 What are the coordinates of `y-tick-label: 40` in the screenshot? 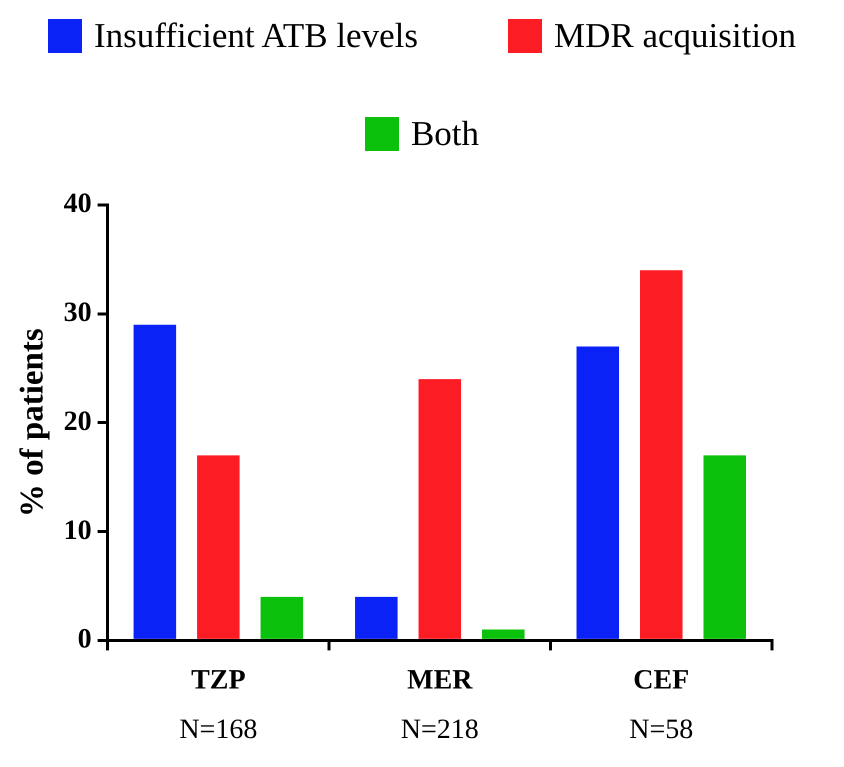 It's located at (78, 204).